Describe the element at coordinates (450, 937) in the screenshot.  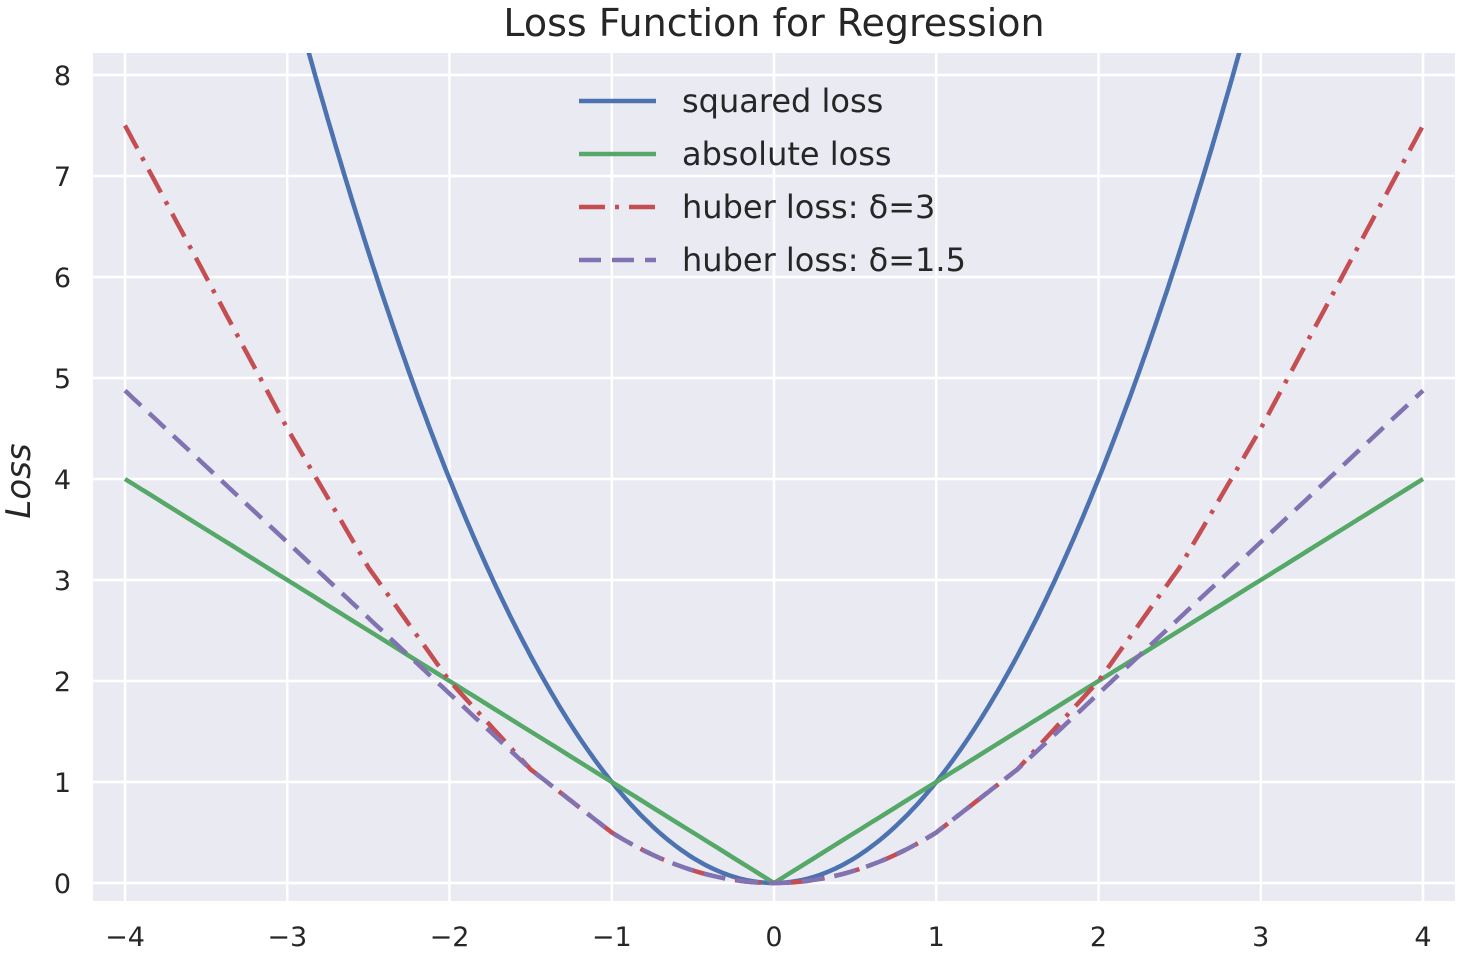
I see `x-tick-label: −2` at that location.